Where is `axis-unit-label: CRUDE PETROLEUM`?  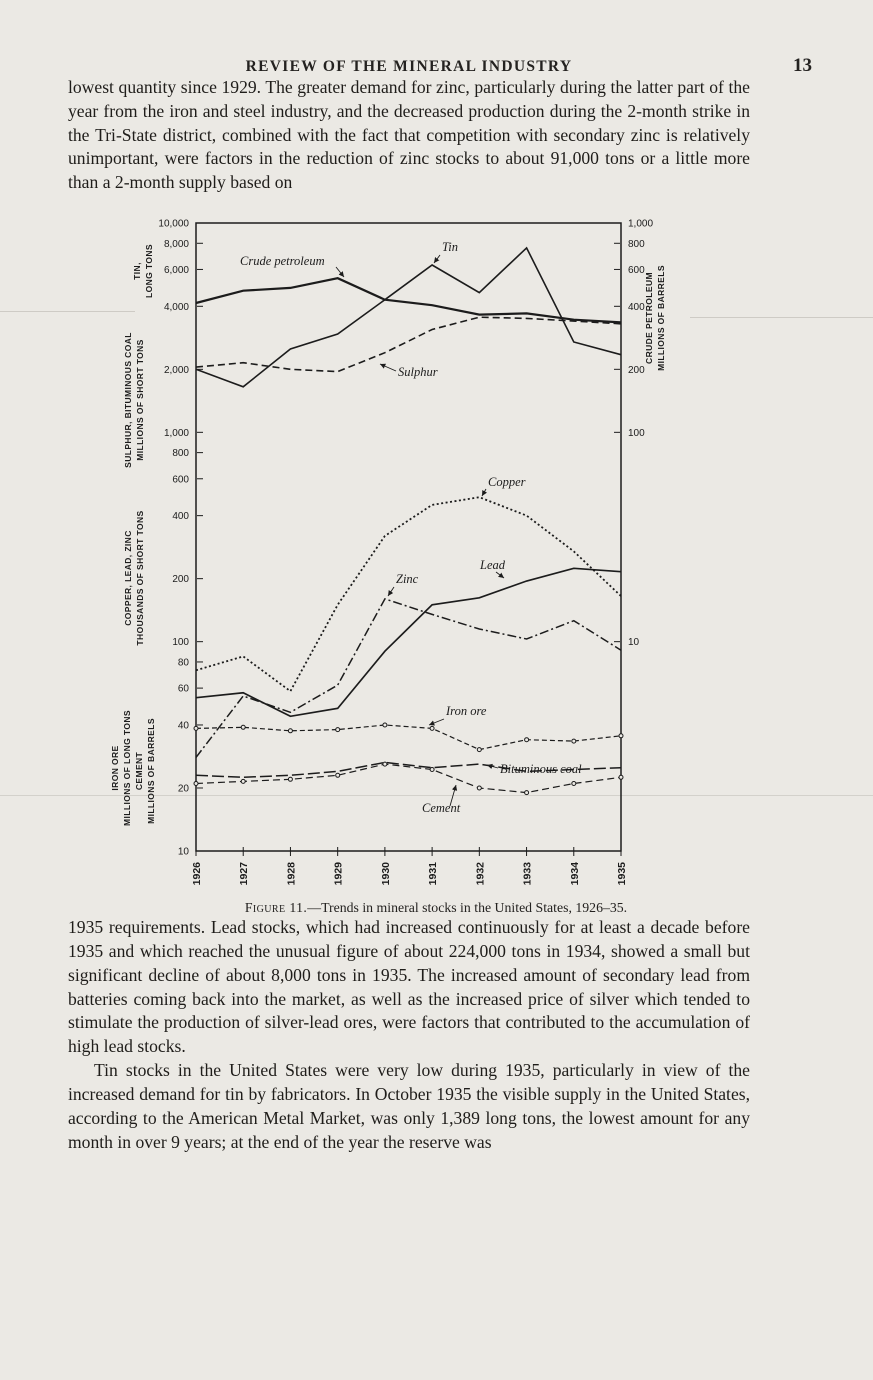
axis-unit-label: CRUDE PETROLEUM is located at coordinates (649, 318).